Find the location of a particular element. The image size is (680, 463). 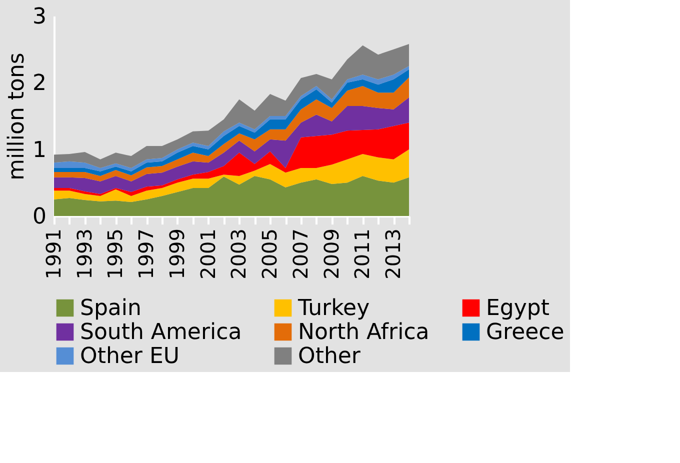

x-tick-label: 2007 is located at coordinates (300, 254).